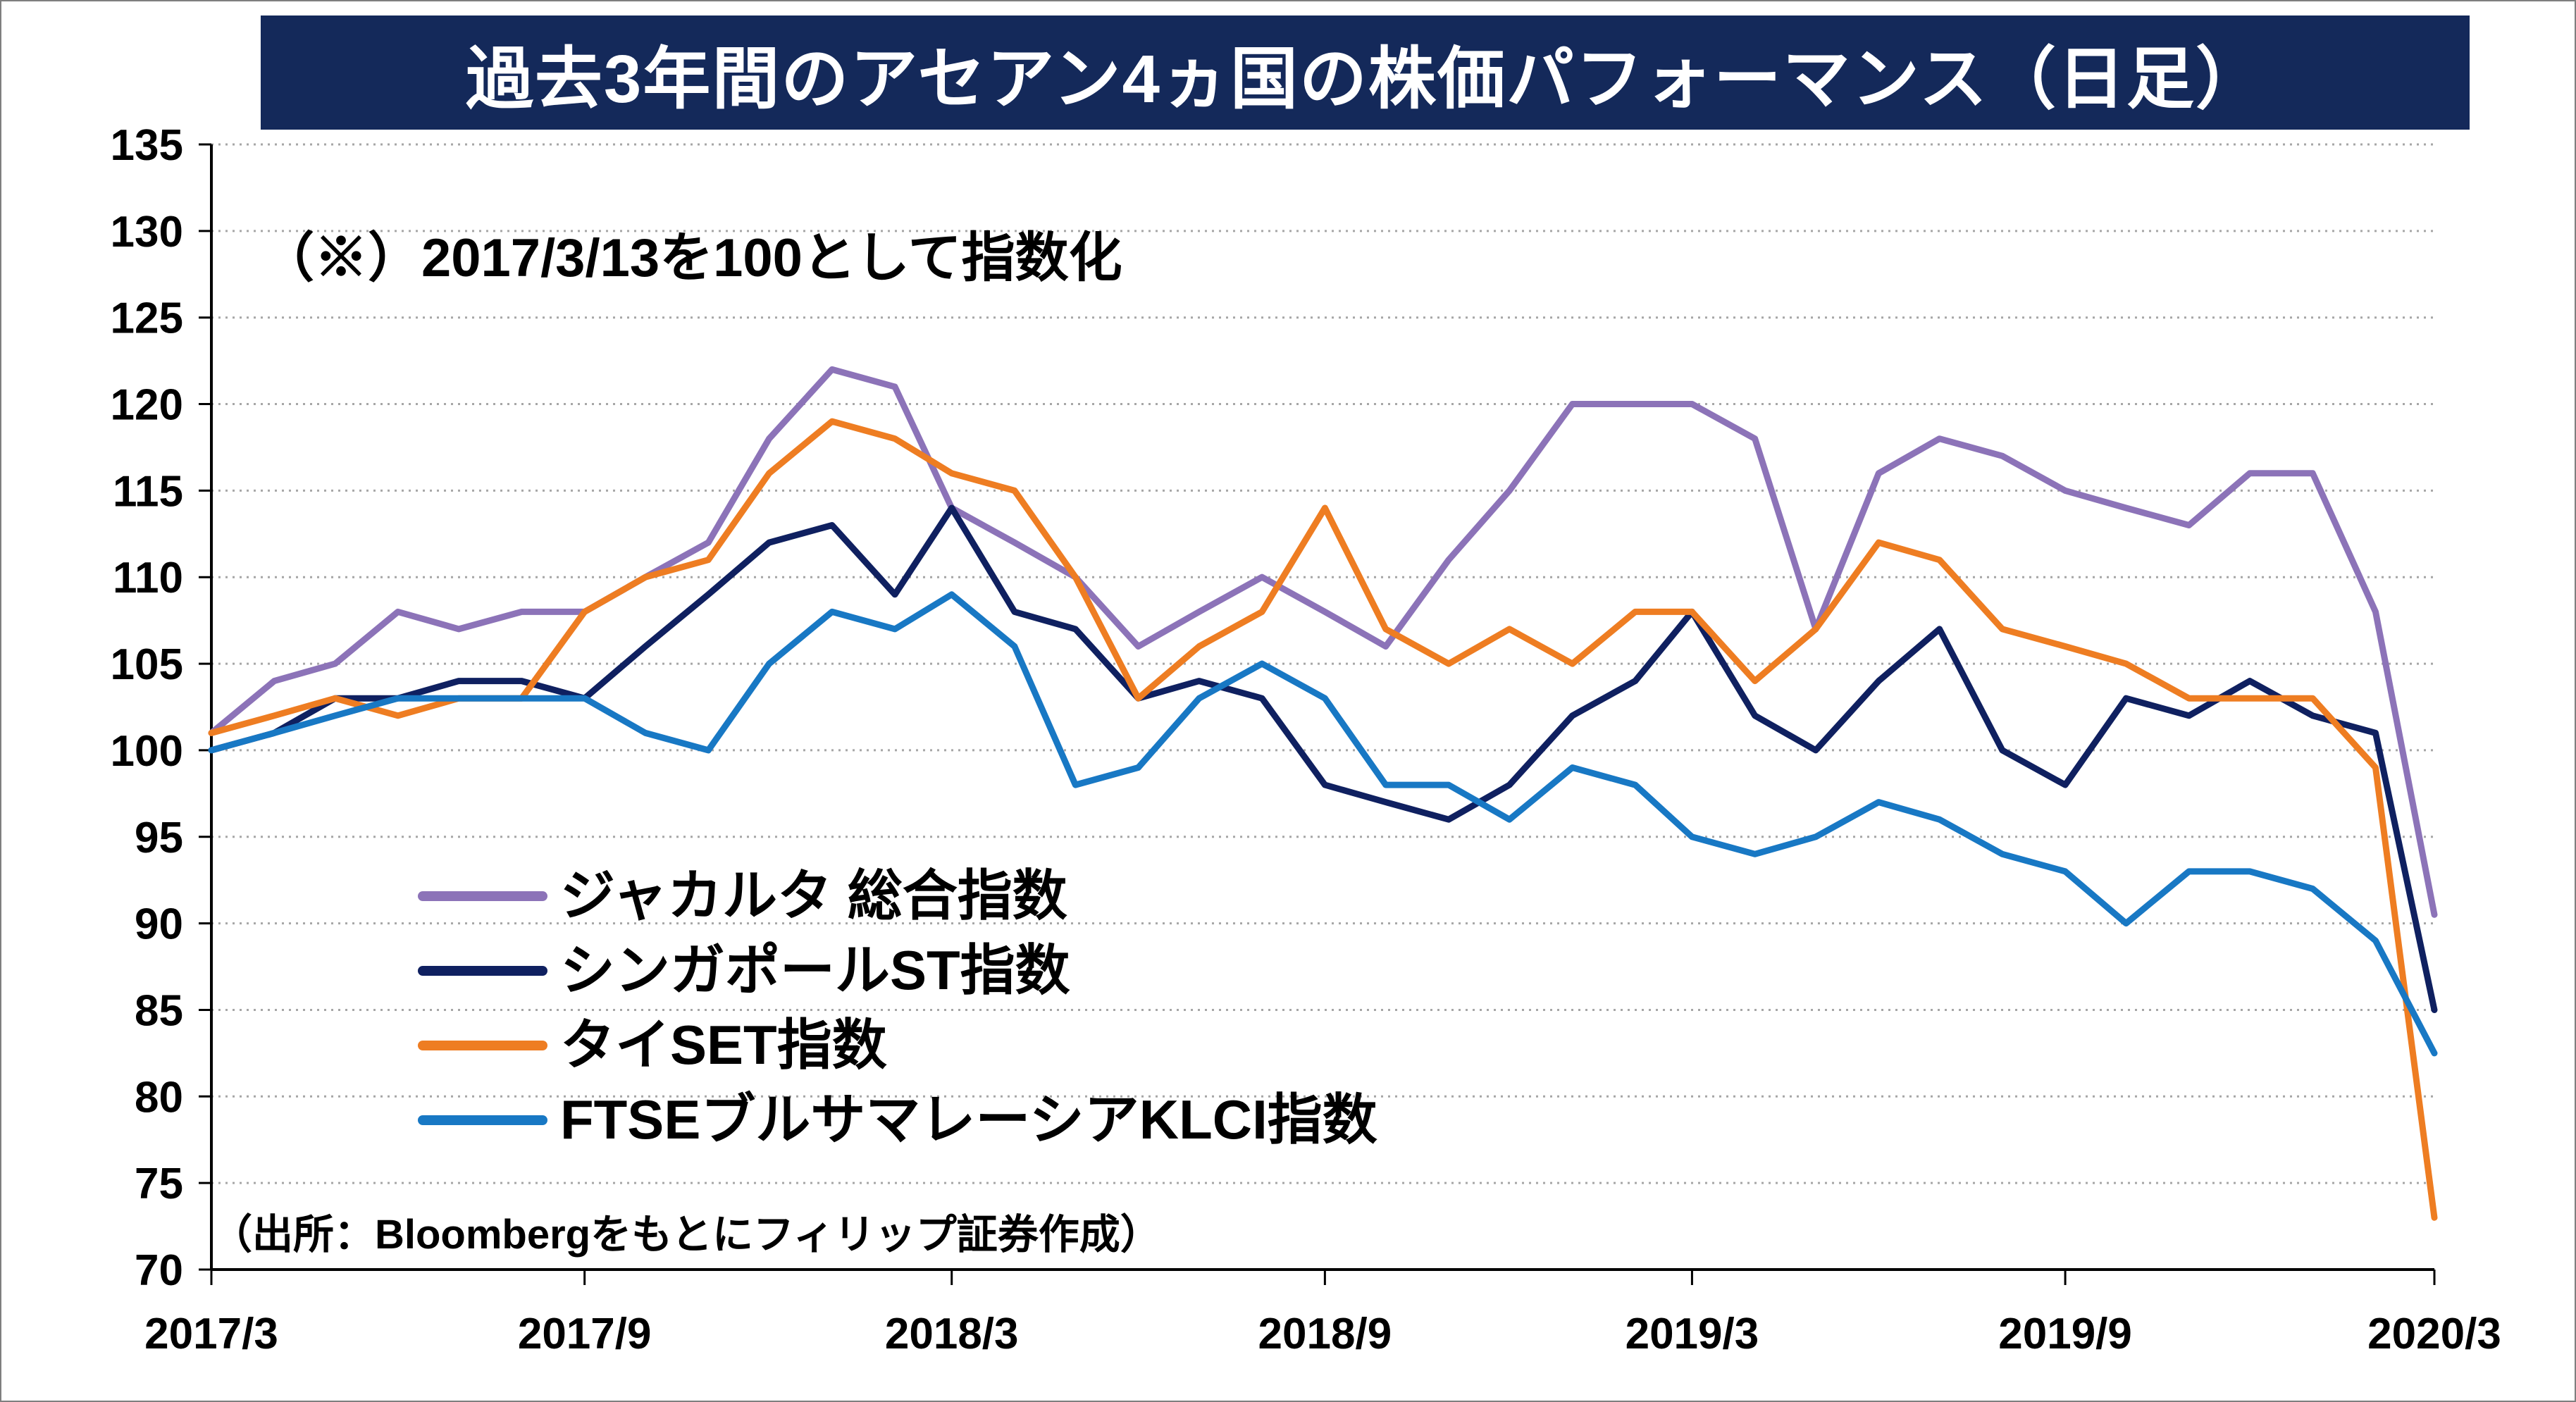 The image size is (2576, 1402). I want to click on y-tick-label: 95, so click(159, 838).